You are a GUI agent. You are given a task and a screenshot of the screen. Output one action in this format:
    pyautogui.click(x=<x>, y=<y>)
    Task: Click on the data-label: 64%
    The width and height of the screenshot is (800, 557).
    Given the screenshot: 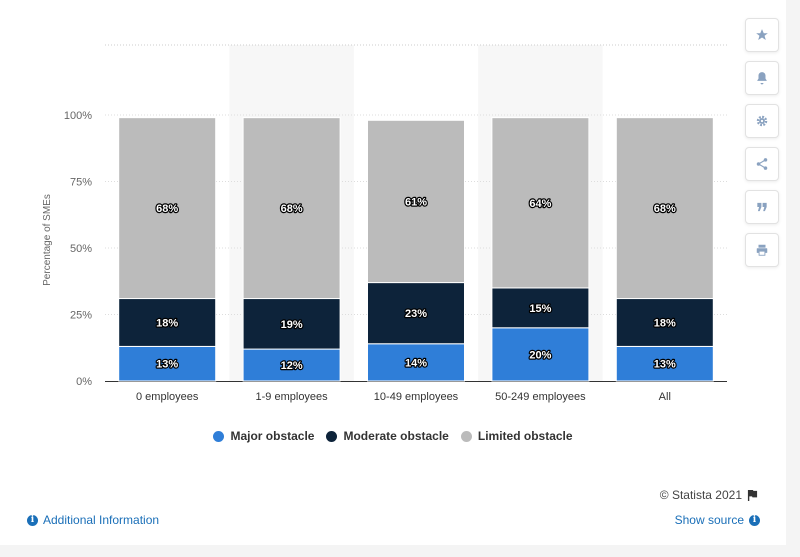 What is the action you would take?
    pyautogui.click(x=540, y=204)
    